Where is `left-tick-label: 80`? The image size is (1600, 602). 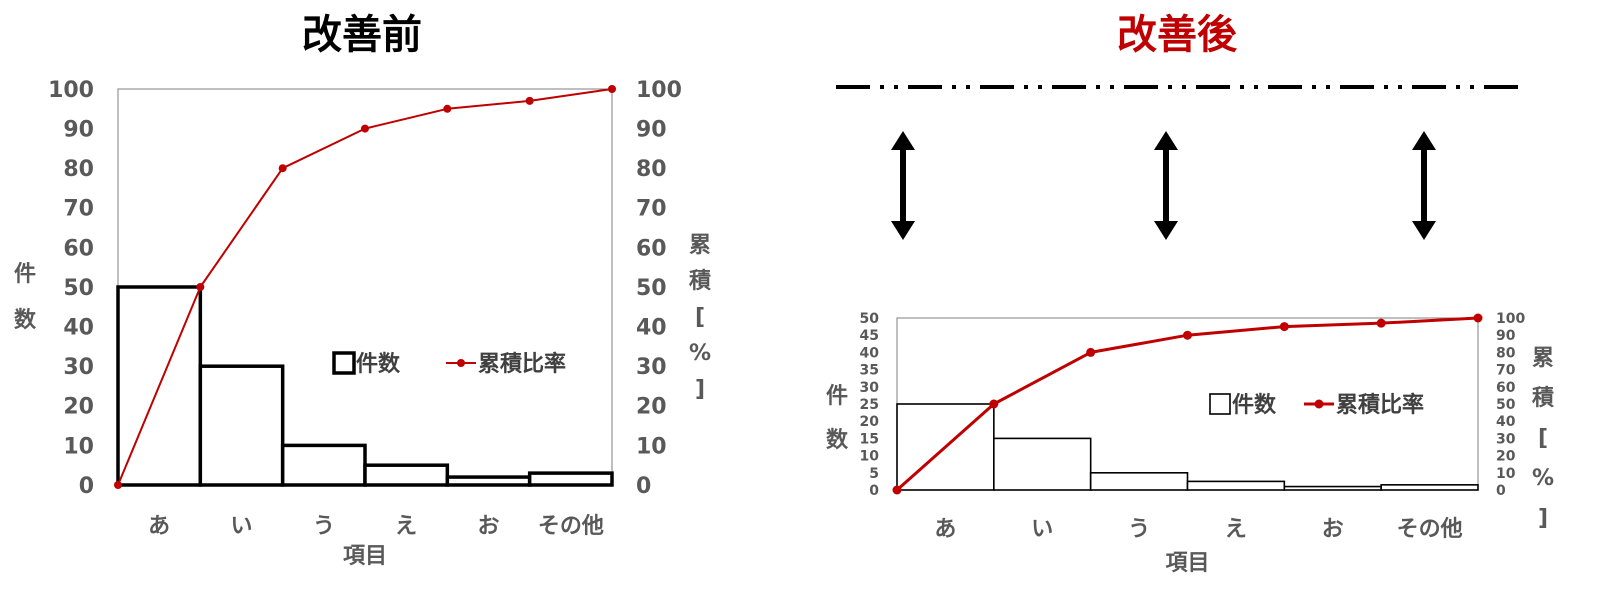 left-tick-label: 80 is located at coordinates (78, 169).